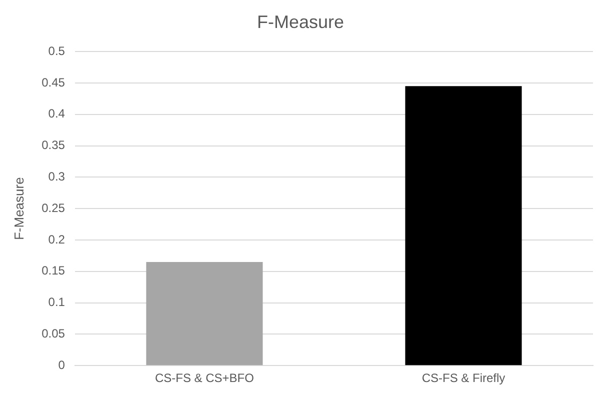  I want to click on y-tick-label: 0, so click(62, 365).